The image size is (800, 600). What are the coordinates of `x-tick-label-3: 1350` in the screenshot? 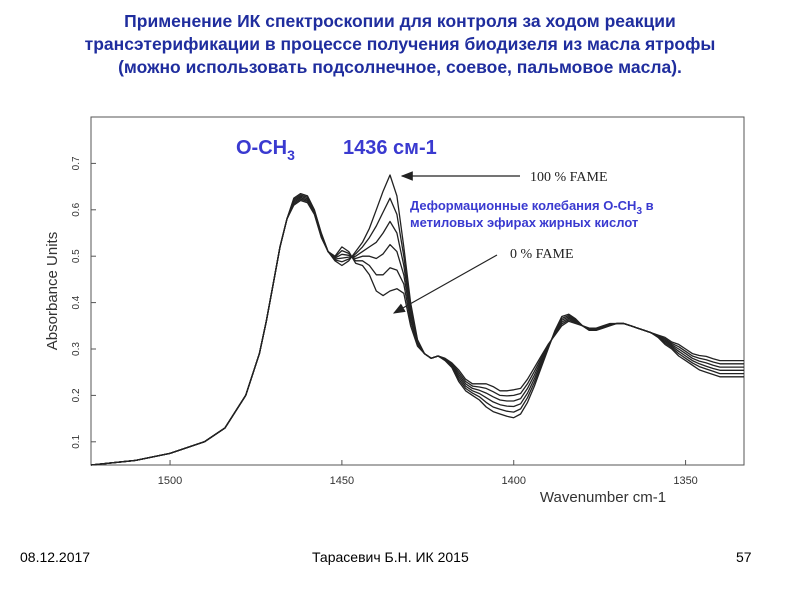 It's located at (685, 481).